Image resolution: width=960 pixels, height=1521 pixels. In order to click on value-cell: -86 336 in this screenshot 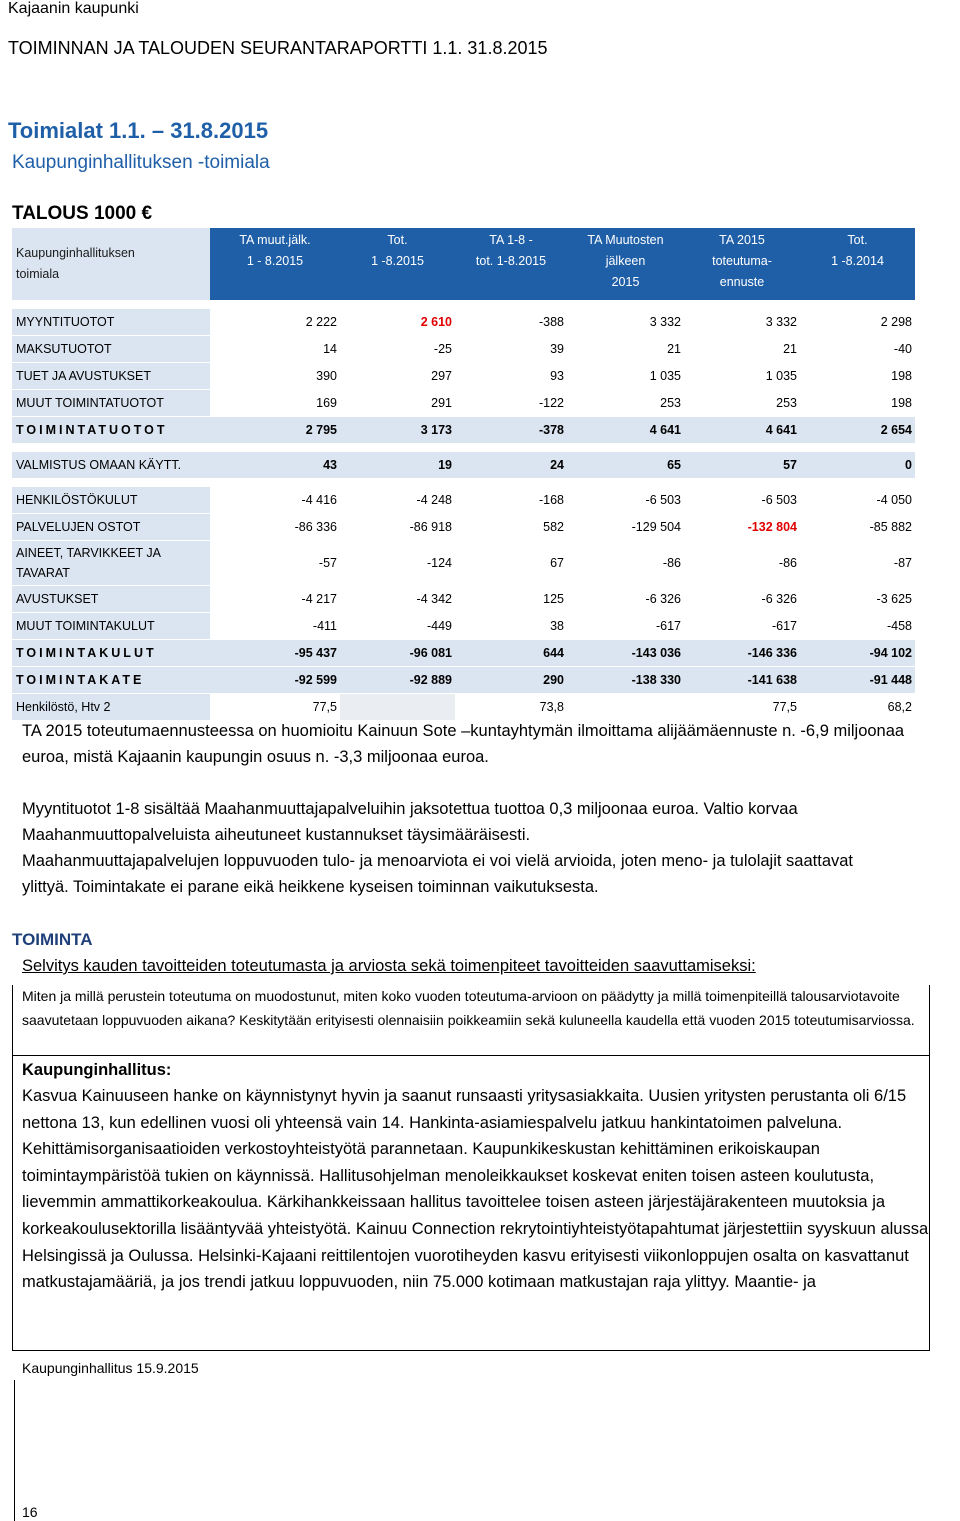, I will do `click(275, 527)`.